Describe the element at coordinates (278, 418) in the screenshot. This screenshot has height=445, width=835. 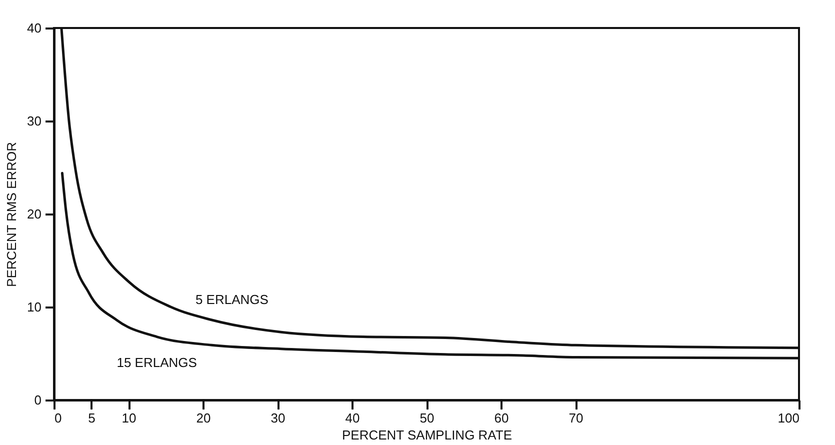
I see `x-tick-label: 30` at that location.